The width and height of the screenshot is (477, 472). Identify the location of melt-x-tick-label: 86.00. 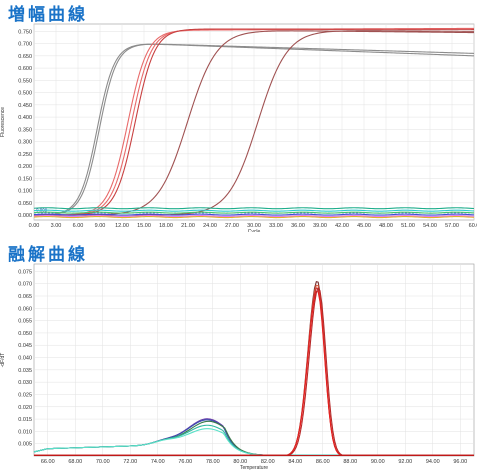
(323, 462).